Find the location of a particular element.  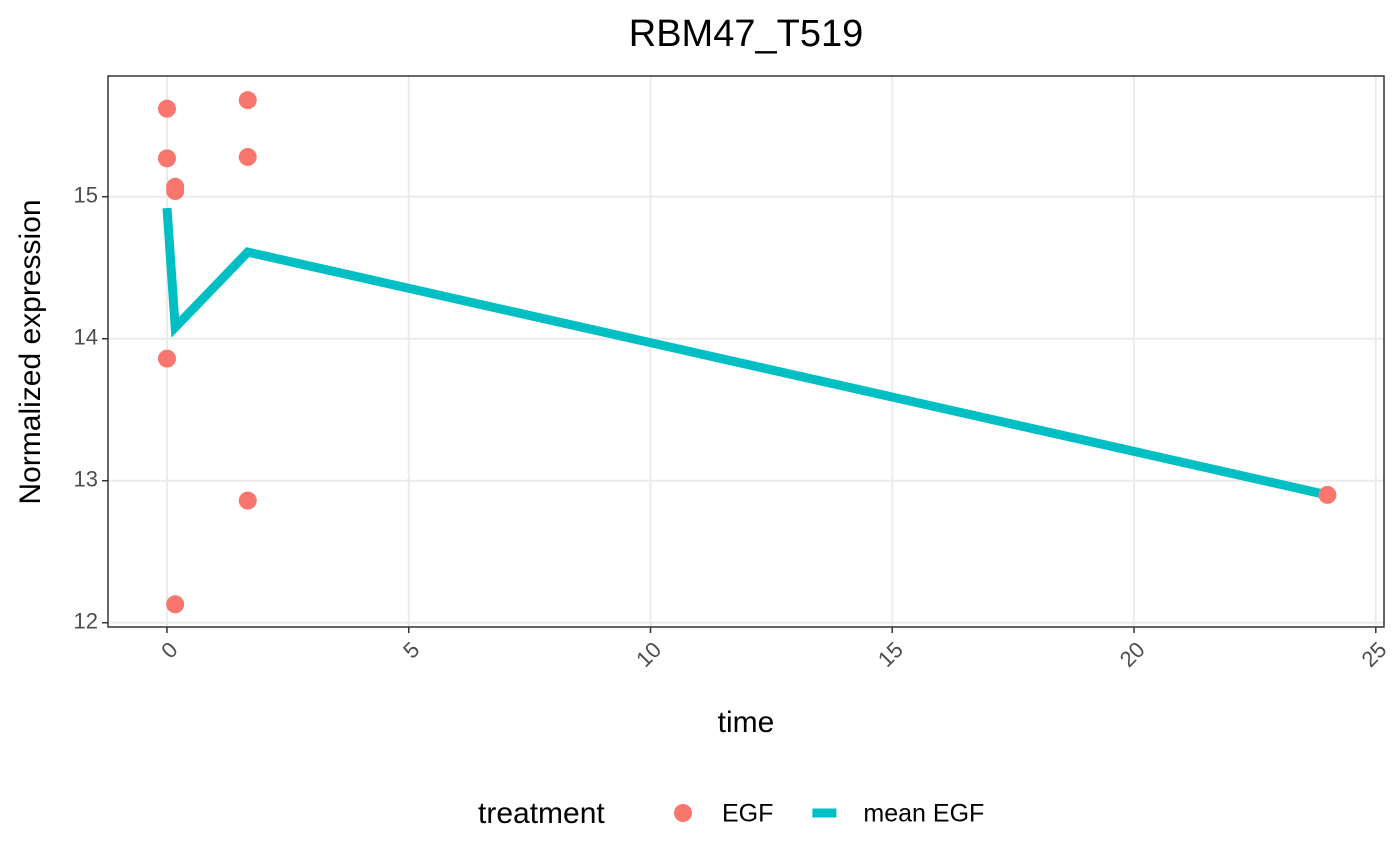

legend-label: mean EGF is located at coordinates (923, 814).